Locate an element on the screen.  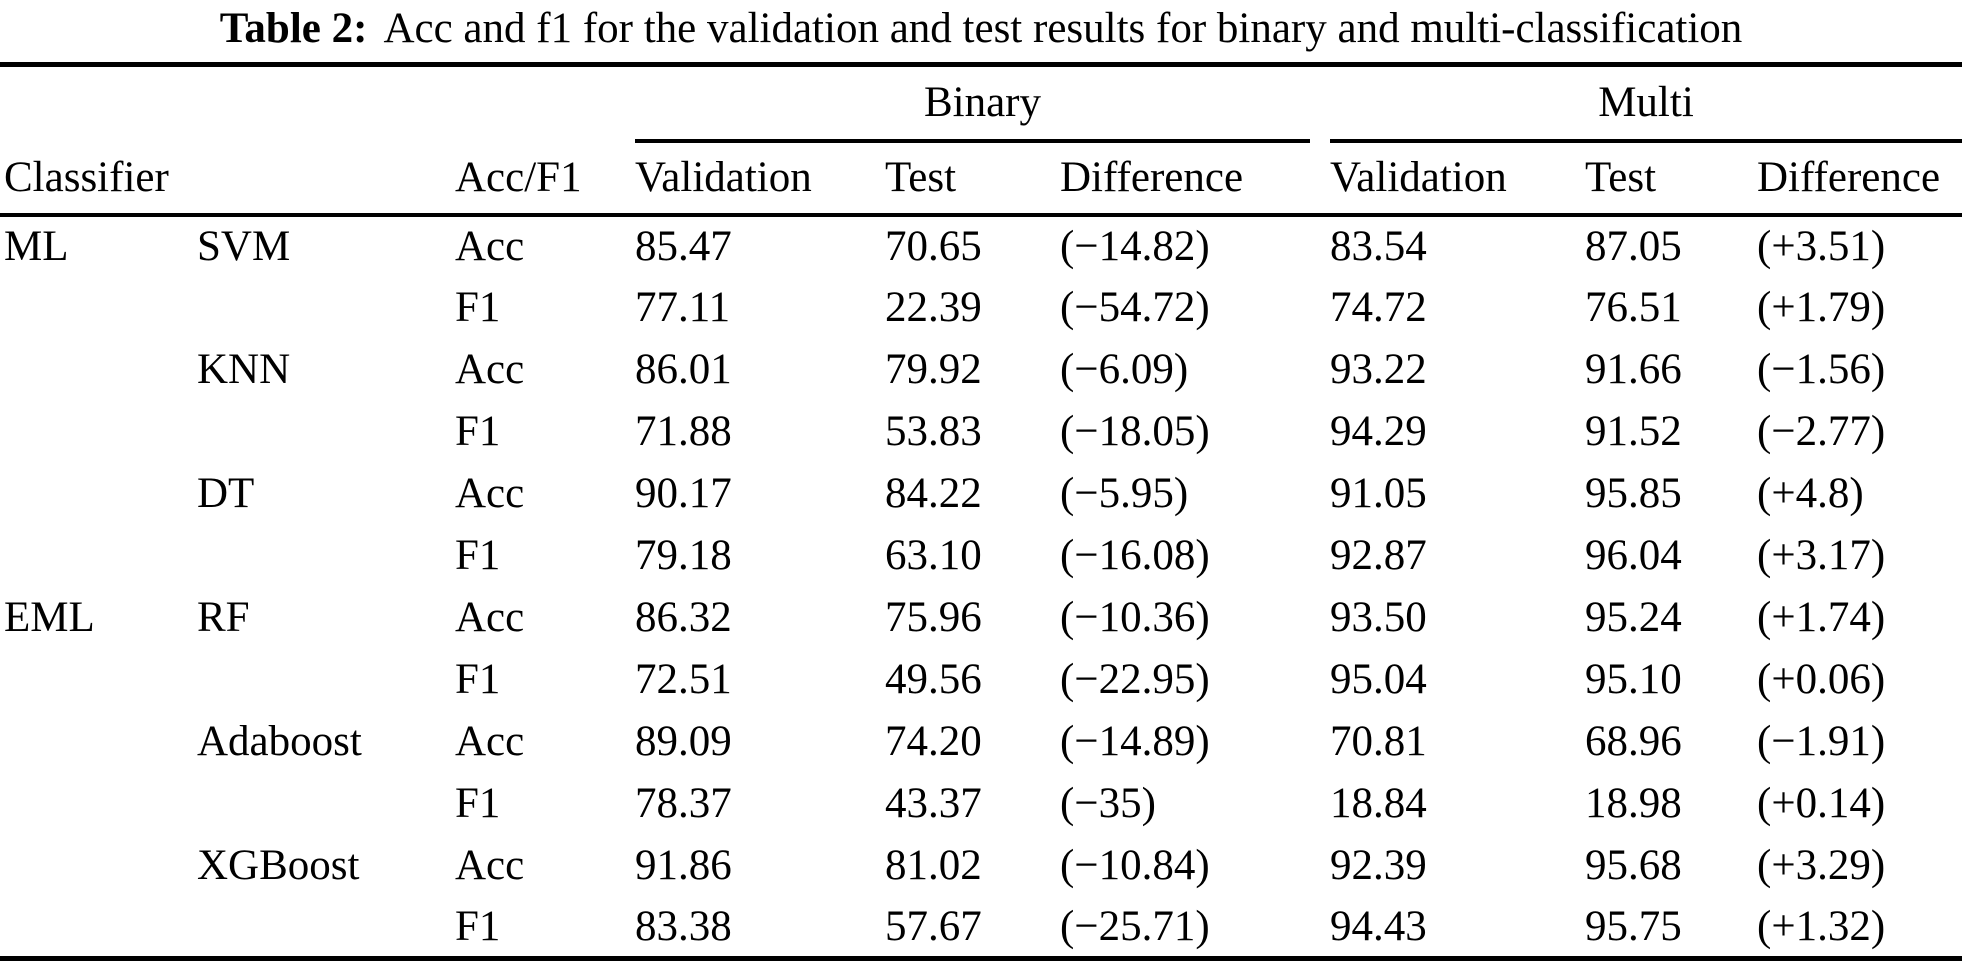
cell-binary-validation: 86.01 is located at coordinates (683, 369).